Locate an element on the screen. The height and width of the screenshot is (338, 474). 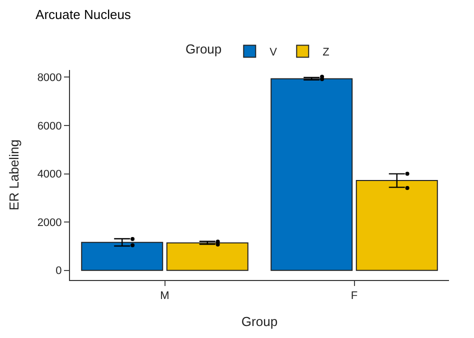
x-axis-title: Group is located at coordinates (259, 321).